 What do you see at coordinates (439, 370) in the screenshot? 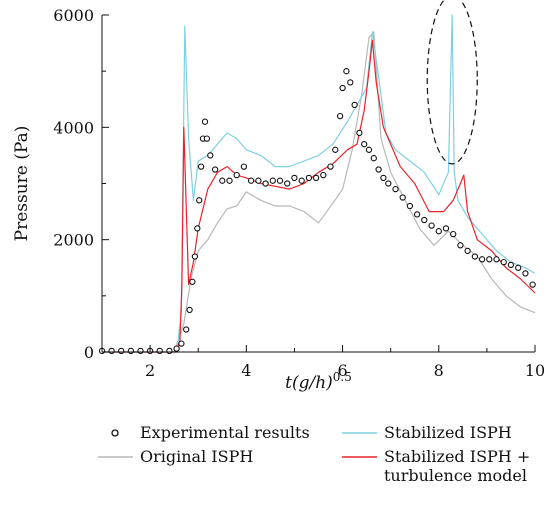
I see `x-tick-label: 8` at bounding box center [439, 370].